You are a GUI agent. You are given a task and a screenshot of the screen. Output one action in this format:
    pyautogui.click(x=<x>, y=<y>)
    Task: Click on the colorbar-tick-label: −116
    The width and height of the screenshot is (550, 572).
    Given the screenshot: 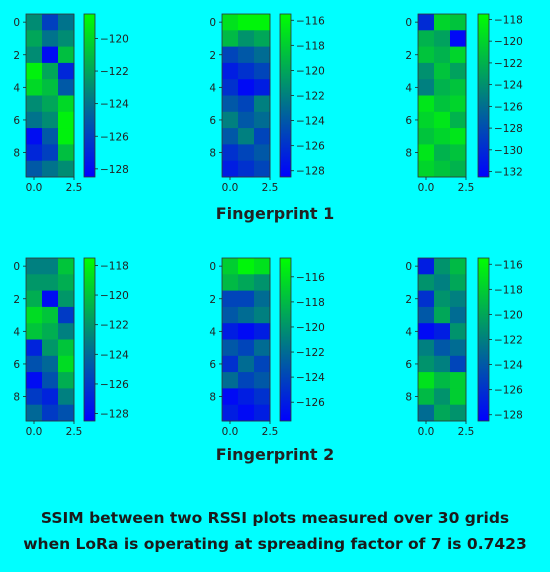 What is the action you would take?
    pyautogui.click(x=508, y=265)
    